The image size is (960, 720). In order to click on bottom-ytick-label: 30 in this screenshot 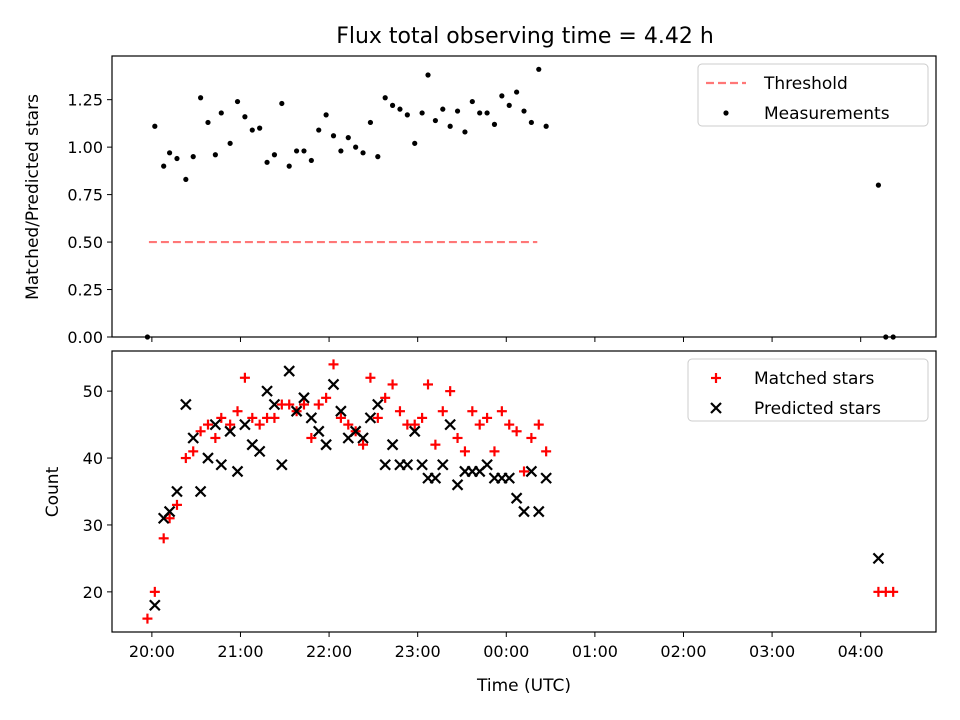, I will do `click(93, 525)`.